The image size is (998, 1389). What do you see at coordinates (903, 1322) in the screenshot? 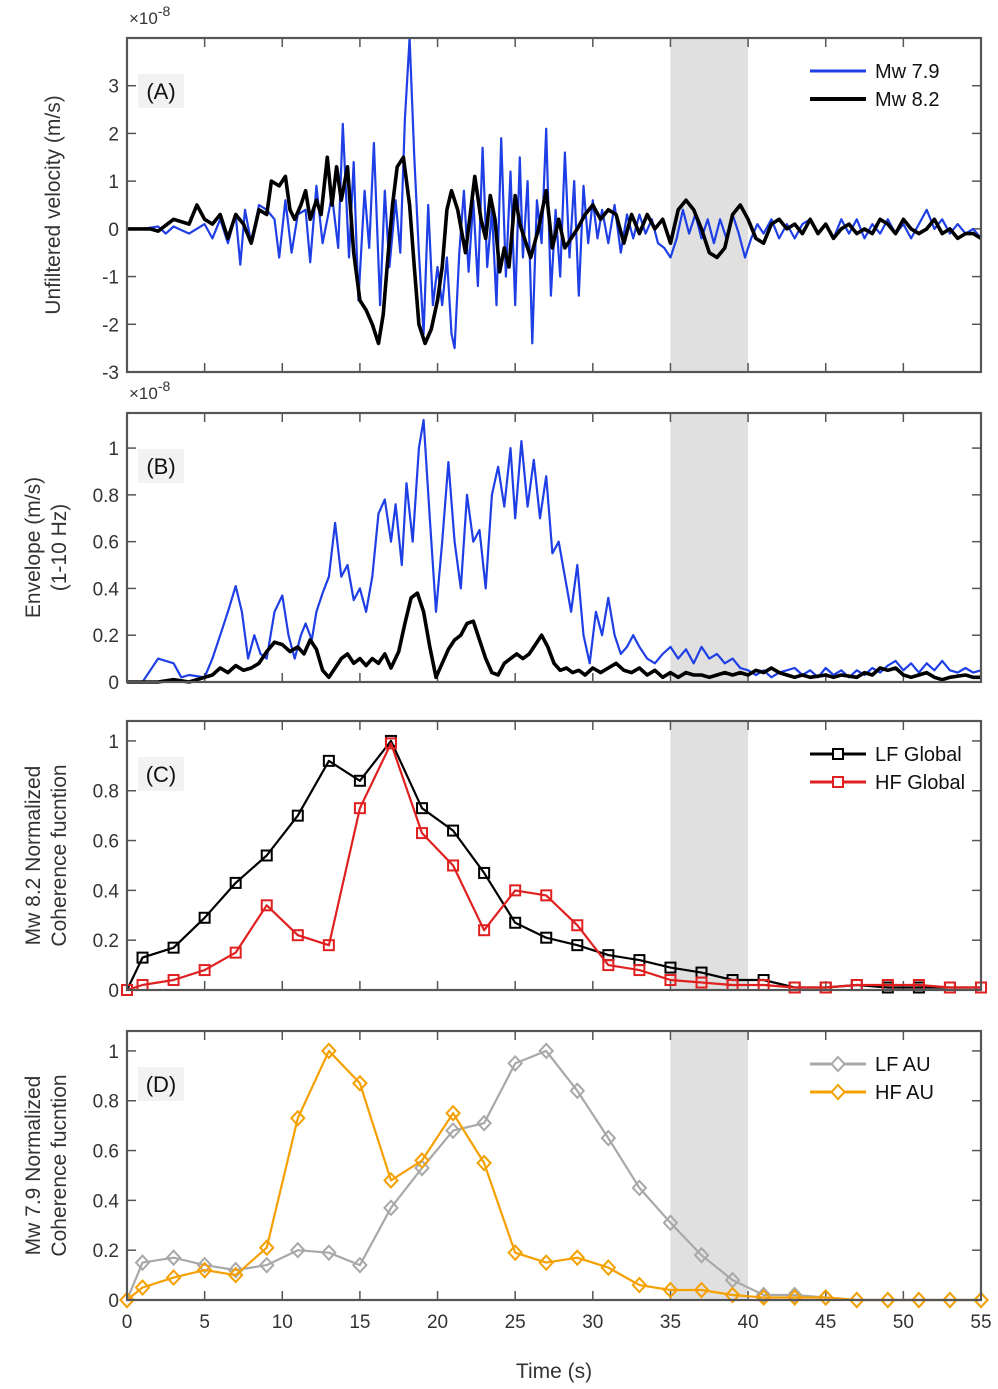
I see `x-tick-label: 50` at bounding box center [903, 1322].